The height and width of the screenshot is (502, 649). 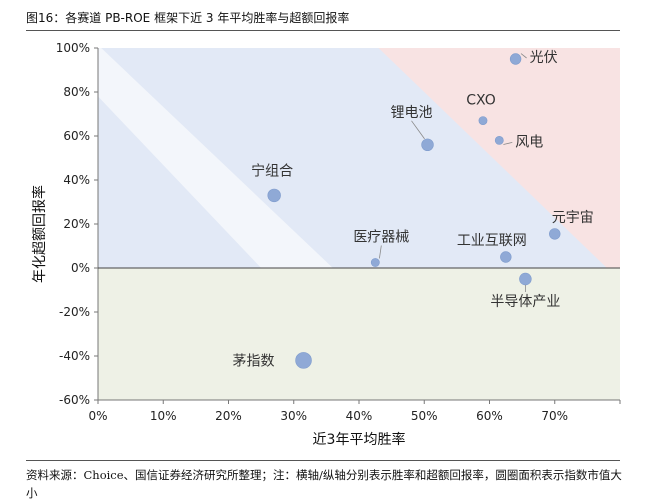 What do you see at coordinates (492, 241) in the screenshot?
I see `data-label: 工业互联网` at bounding box center [492, 241].